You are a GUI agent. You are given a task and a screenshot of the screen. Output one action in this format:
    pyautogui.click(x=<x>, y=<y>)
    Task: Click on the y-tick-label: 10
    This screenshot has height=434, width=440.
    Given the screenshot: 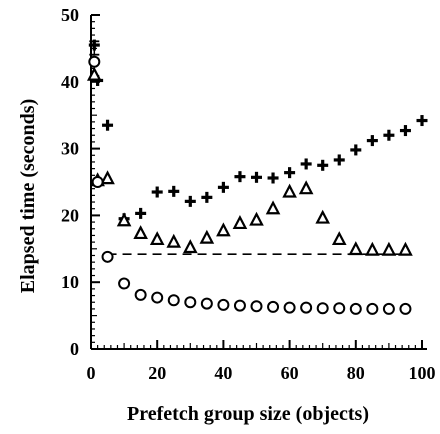 What is the action you would take?
    pyautogui.click(x=70, y=282)
    